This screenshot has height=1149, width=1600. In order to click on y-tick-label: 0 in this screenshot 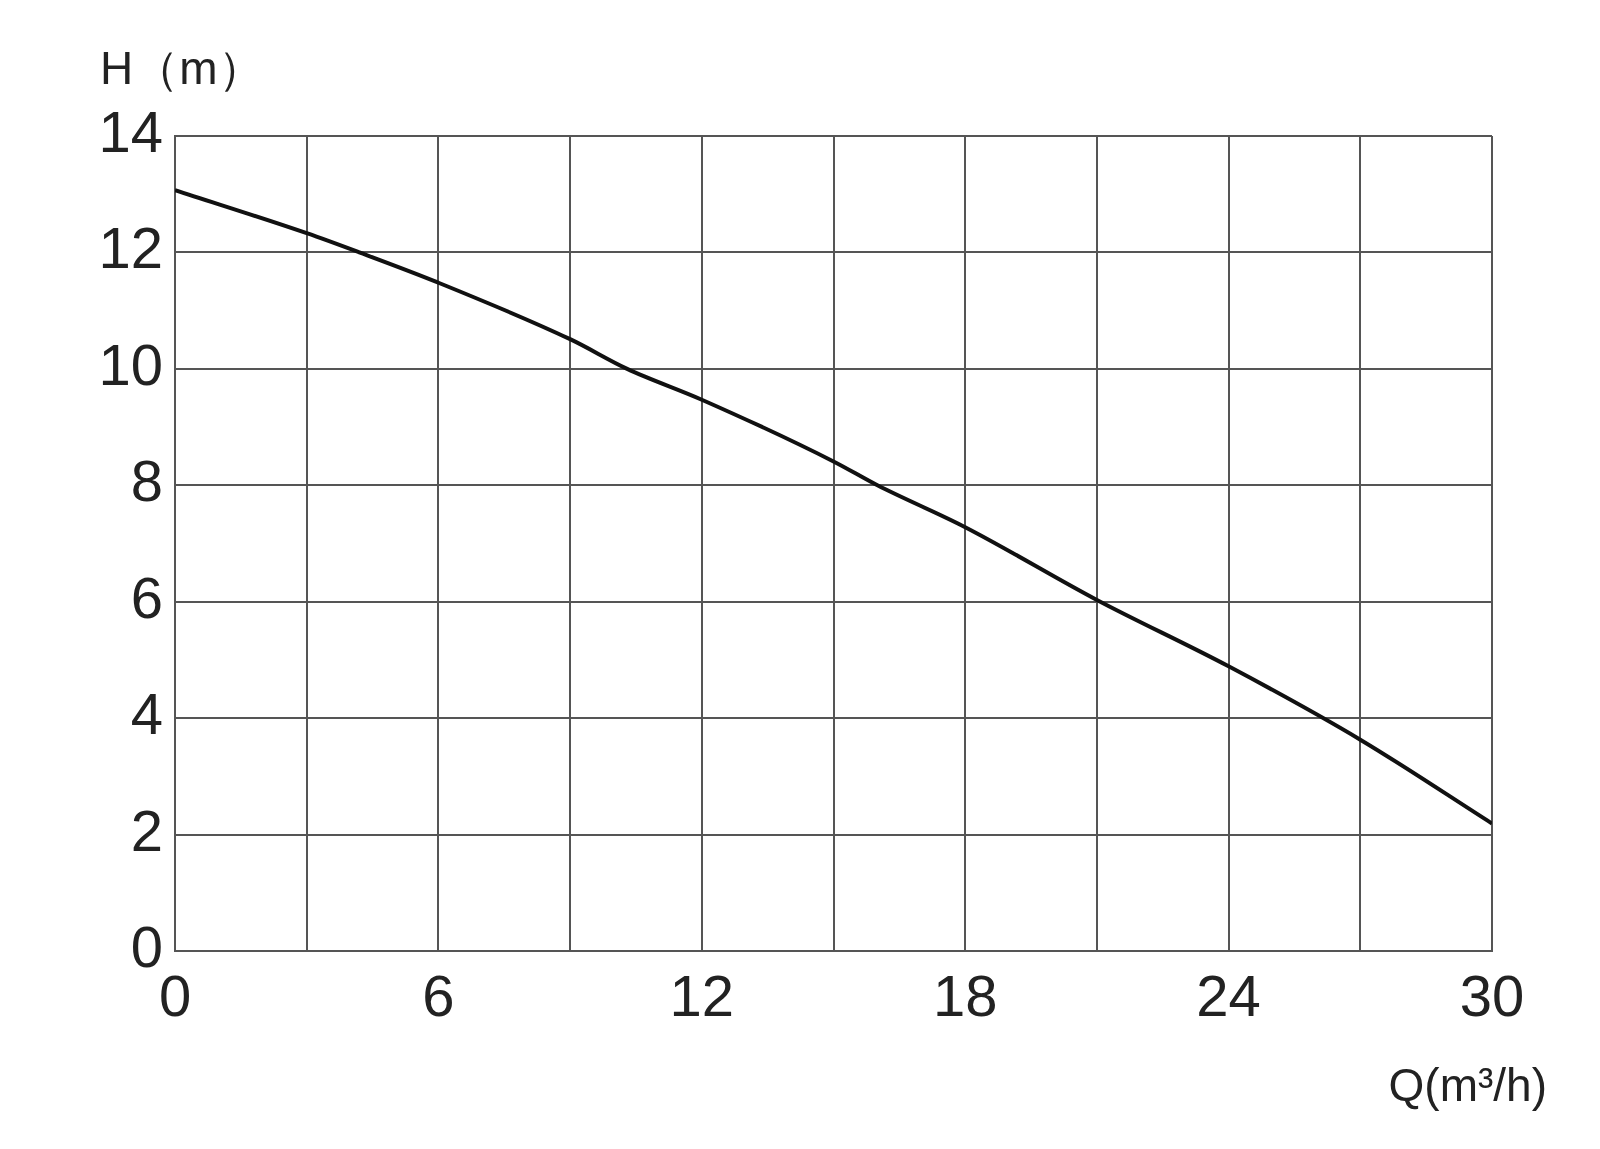, I will do `click(146, 946)`.